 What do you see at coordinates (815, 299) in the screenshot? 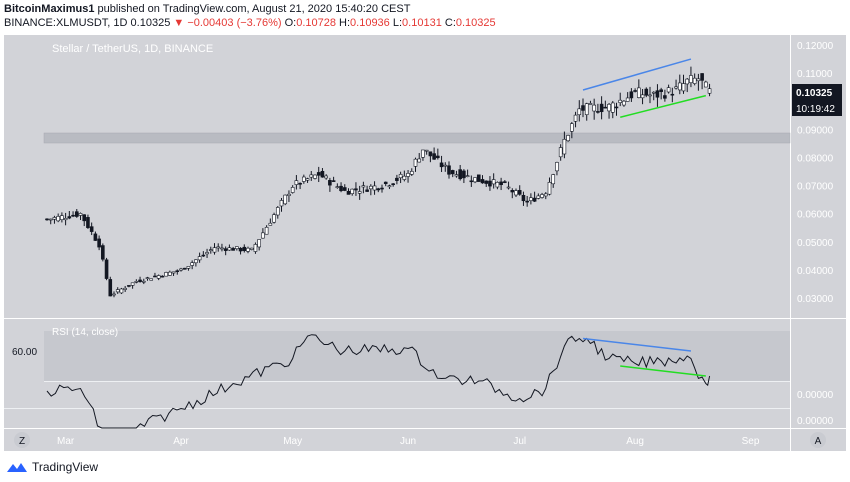
I see `price-axis-tick: 0.03000` at bounding box center [815, 299].